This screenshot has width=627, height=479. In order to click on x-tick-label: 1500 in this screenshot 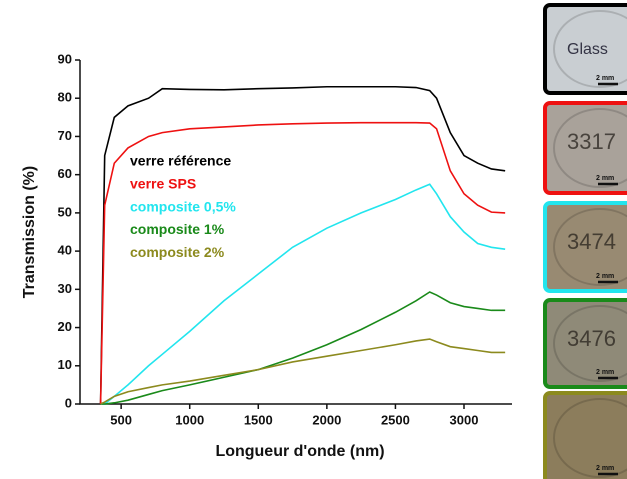, I will do `click(258, 419)`.